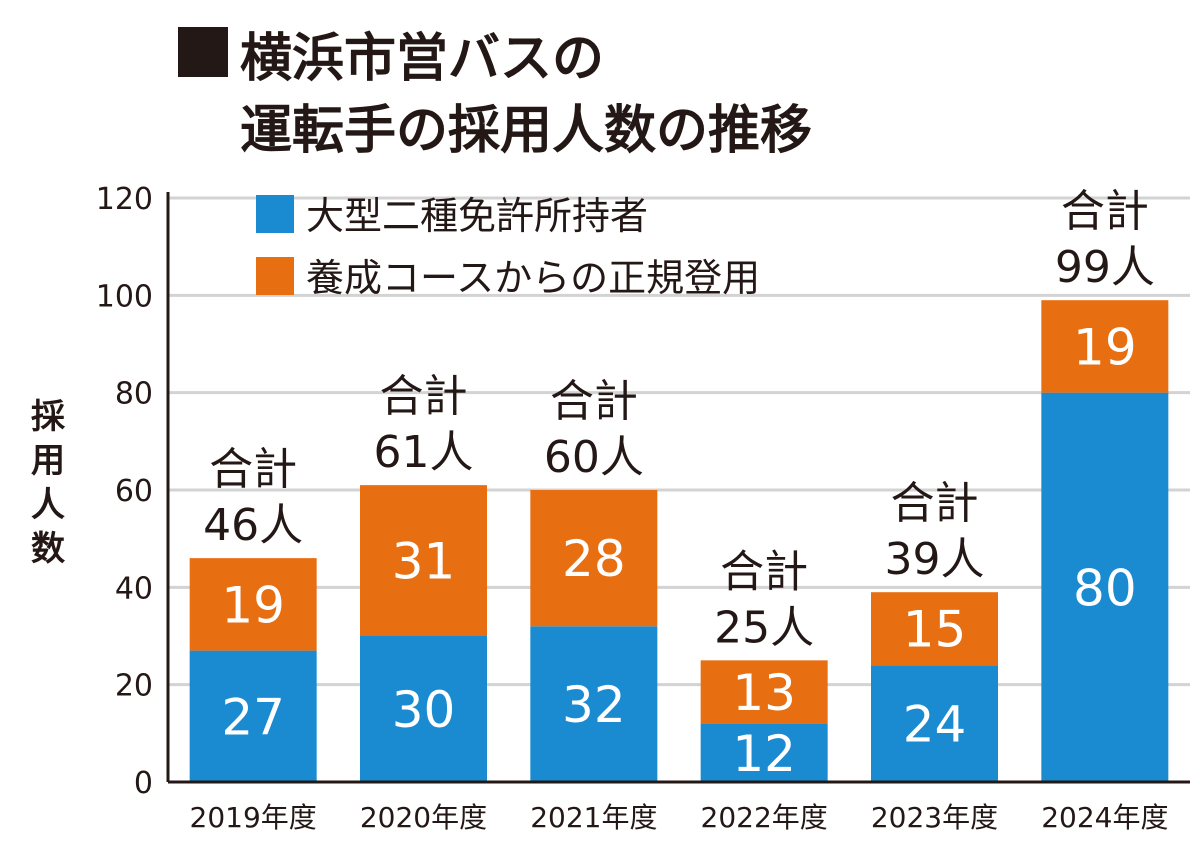 The height and width of the screenshot is (842, 1200). What do you see at coordinates (594, 401) in the screenshot?
I see `total-prefix-2021年度: 合計` at bounding box center [594, 401].